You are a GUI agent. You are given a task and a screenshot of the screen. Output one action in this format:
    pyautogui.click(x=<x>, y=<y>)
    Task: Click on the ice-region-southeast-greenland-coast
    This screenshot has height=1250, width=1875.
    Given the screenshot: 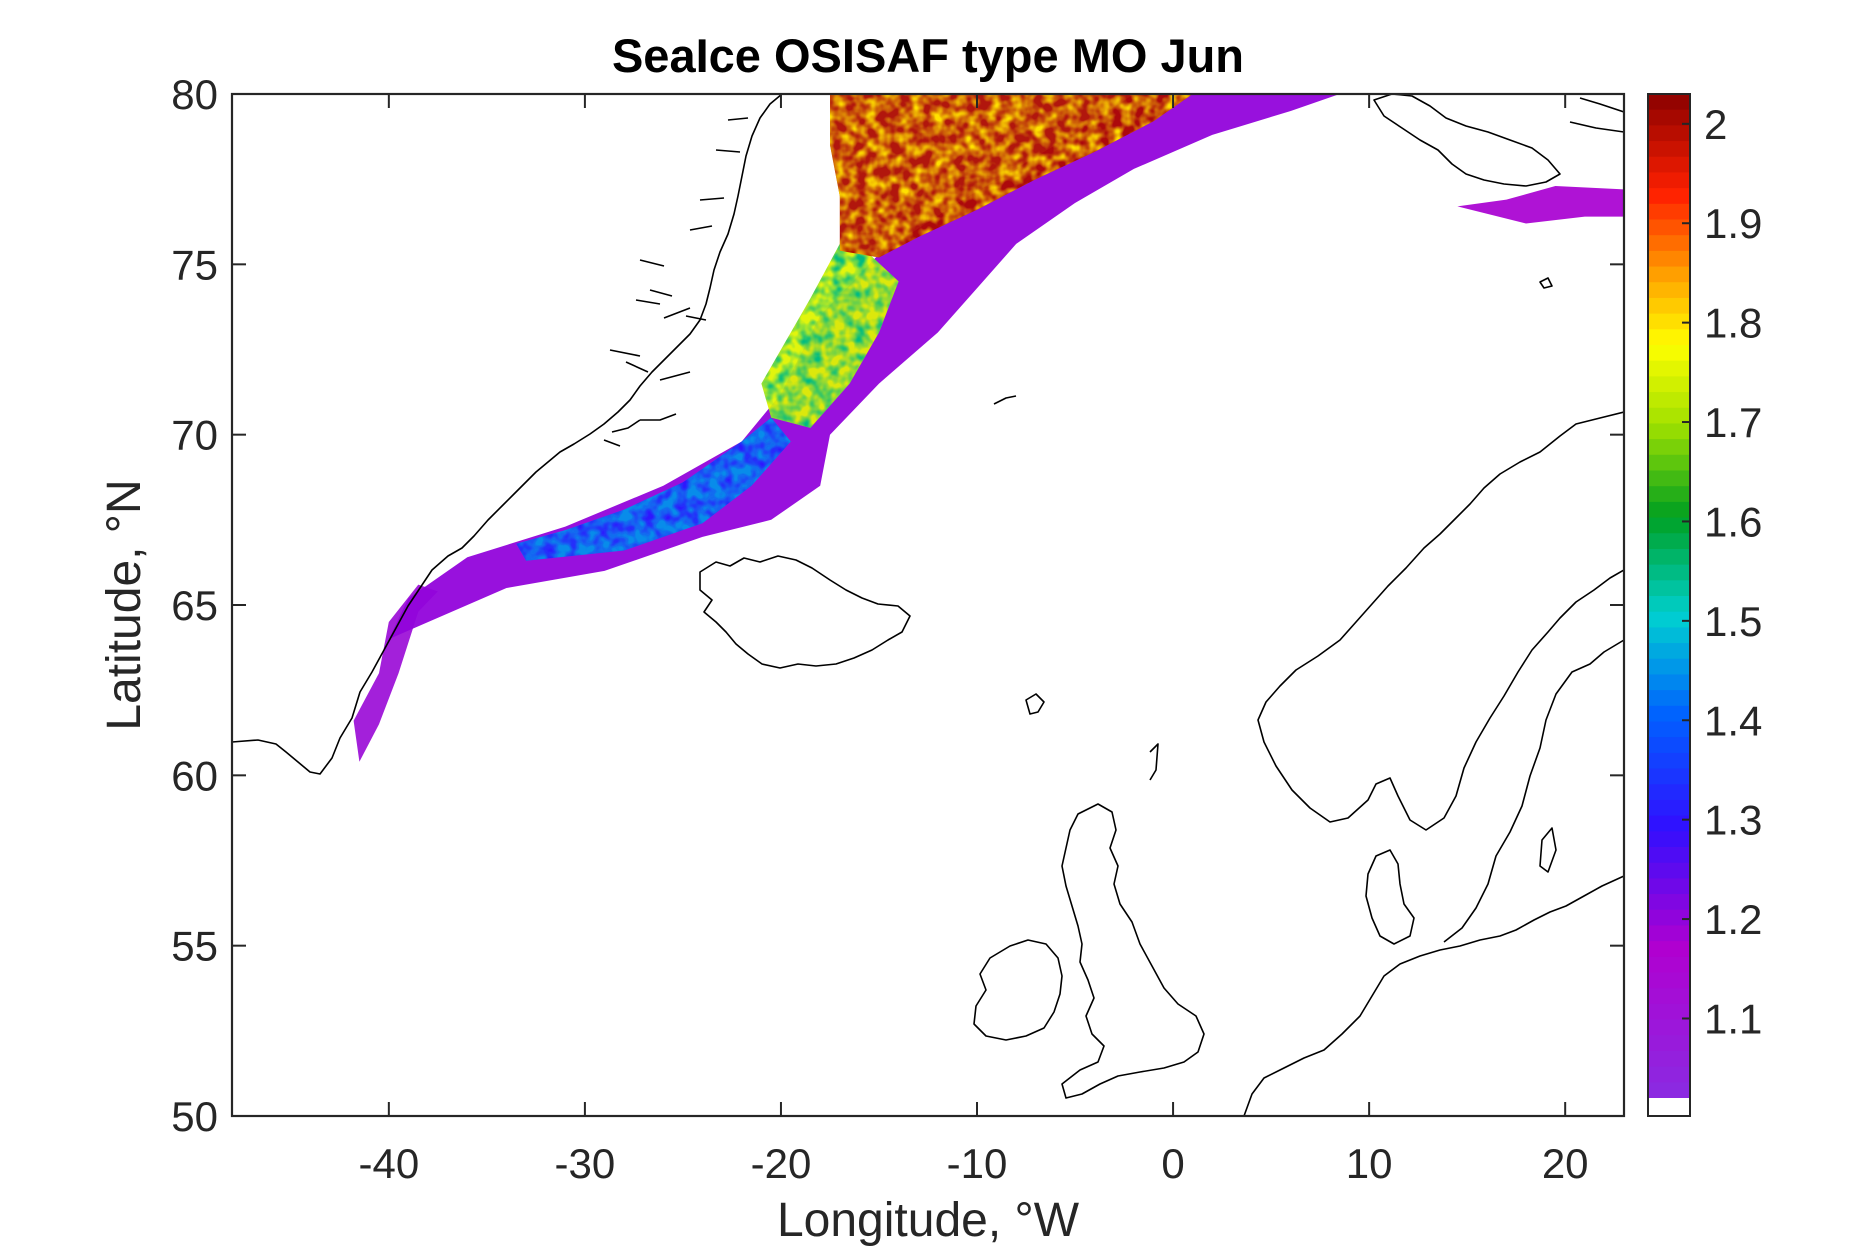 What is the action you would take?
    pyautogui.click(x=395, y=673)
    